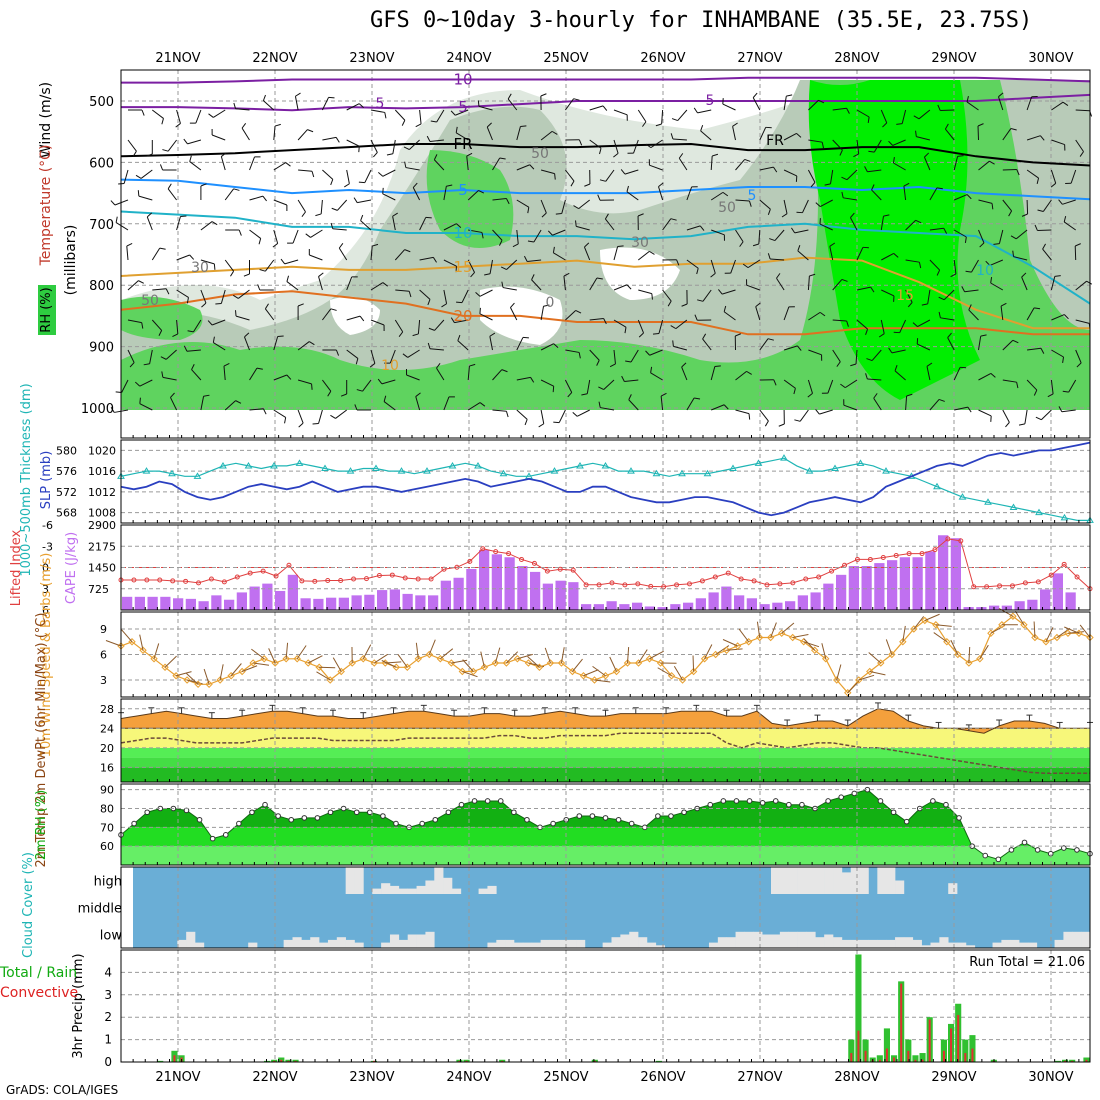  Describe the element at coordinates (605, 489) in the screenshot. I see `thickness-line` at that location.